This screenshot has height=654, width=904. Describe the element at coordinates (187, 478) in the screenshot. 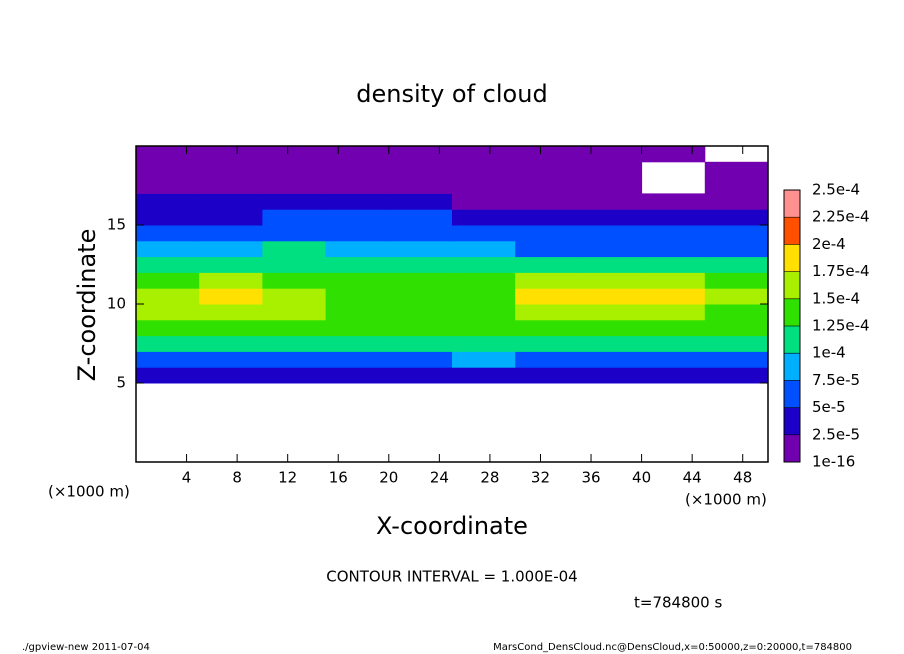

I see `x-tick-label: 4` at that location.